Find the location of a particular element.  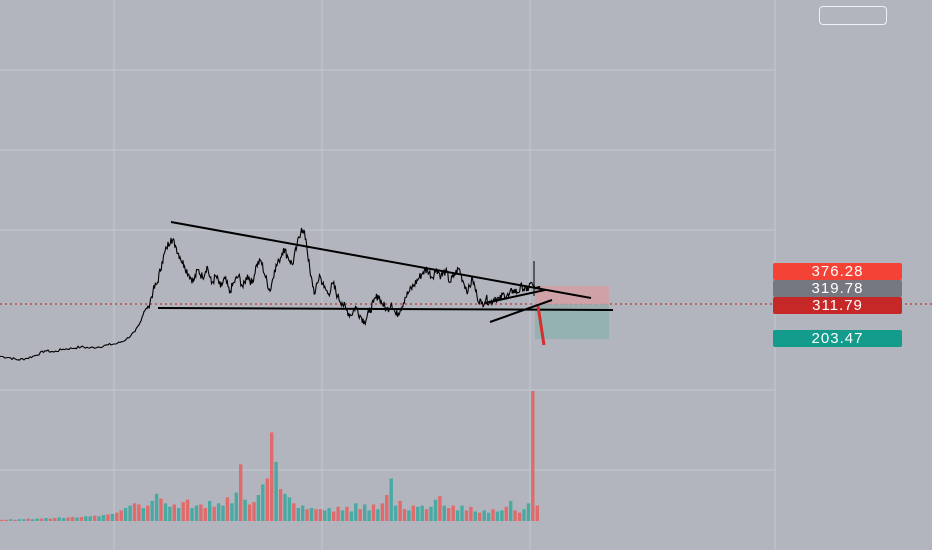

volume-bars is located at coordinates (269, 456).